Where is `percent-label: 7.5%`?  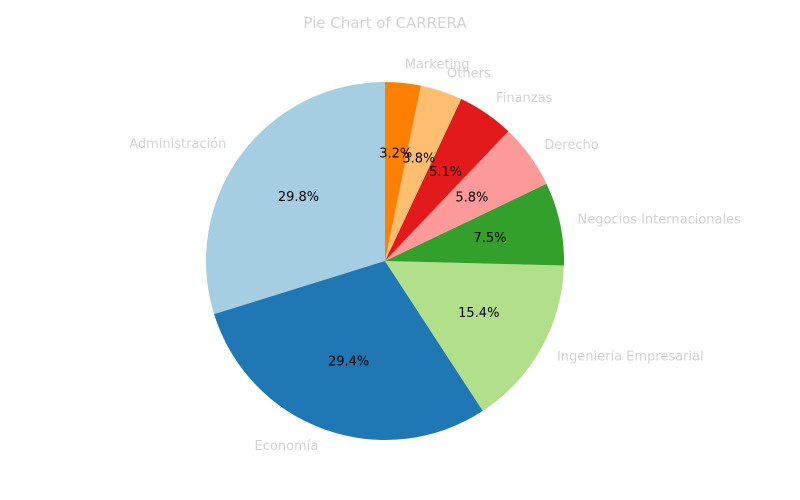
percent-label: 7.5% is located at coordinates (490, 238).